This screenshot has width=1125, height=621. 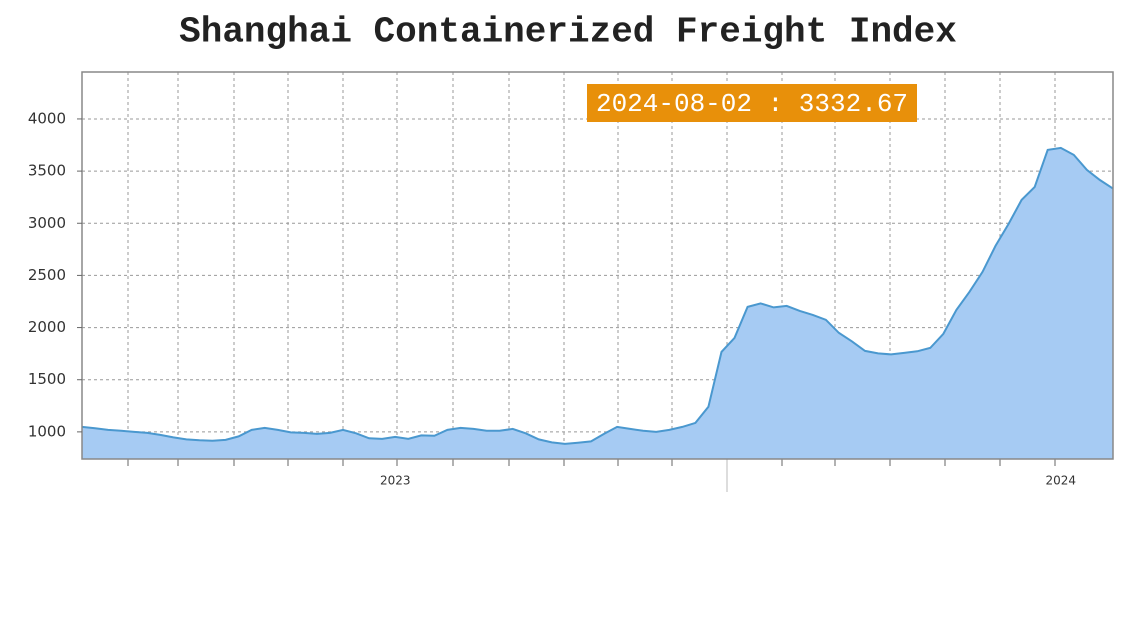 I want to click on y-tick-label: 2000, so click(x=47, y=327).